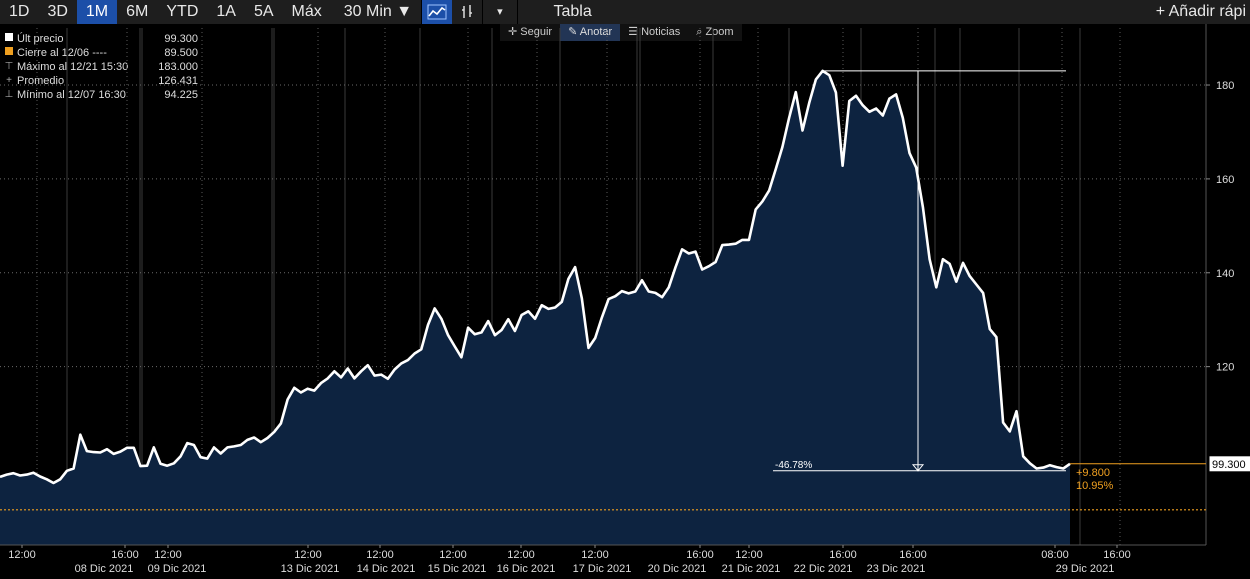 This screenshot has height=579, width=1250. Describe the element at coordinates (9, 80) in the screenshot. I see `average-marker-icon: +` at that location.